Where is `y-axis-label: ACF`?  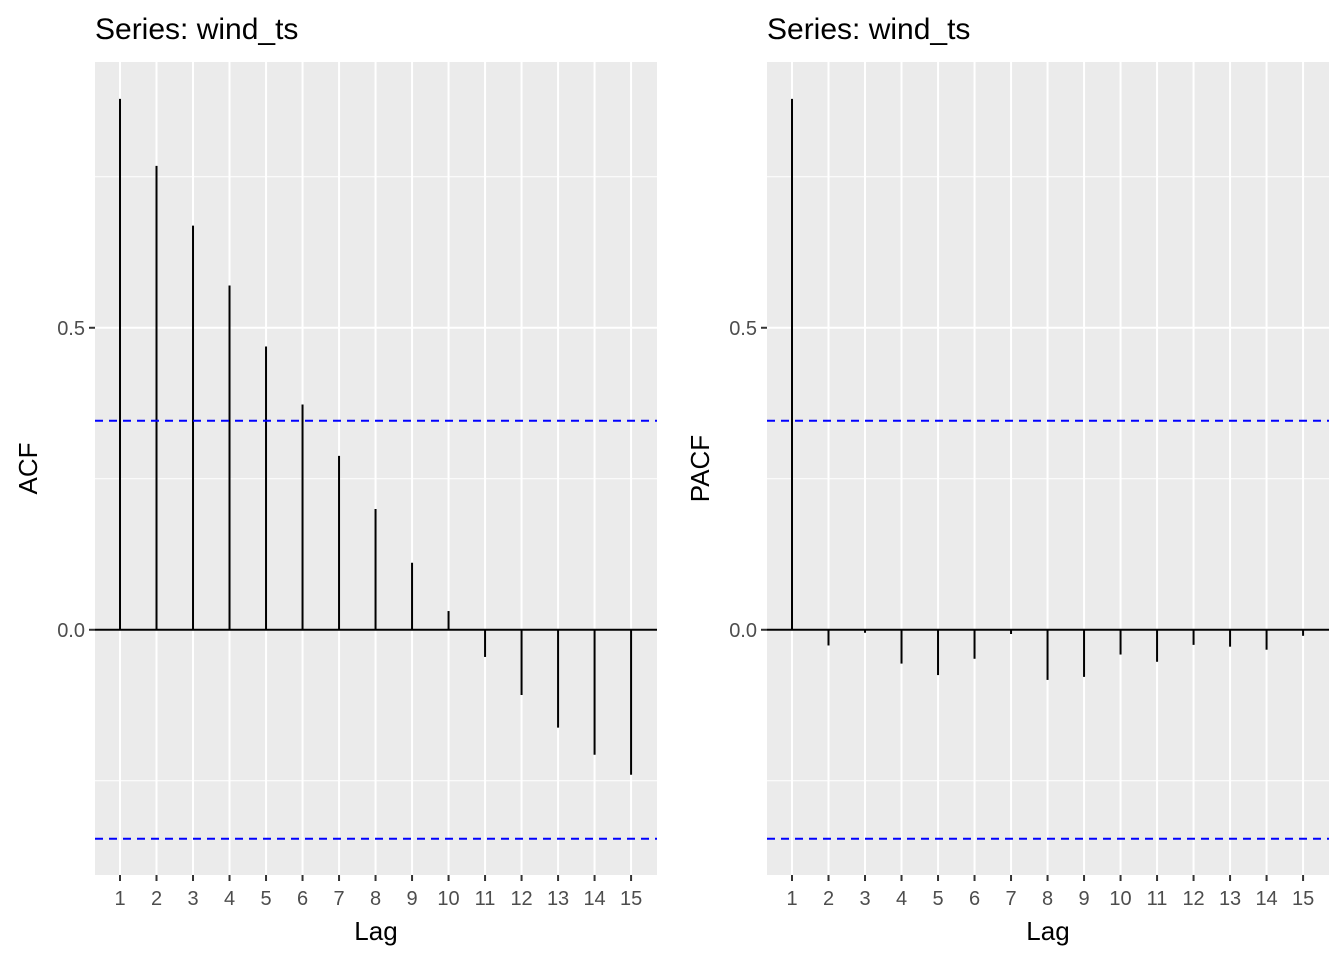 y-axis-label: ACF is located at coordinates (28, 469).